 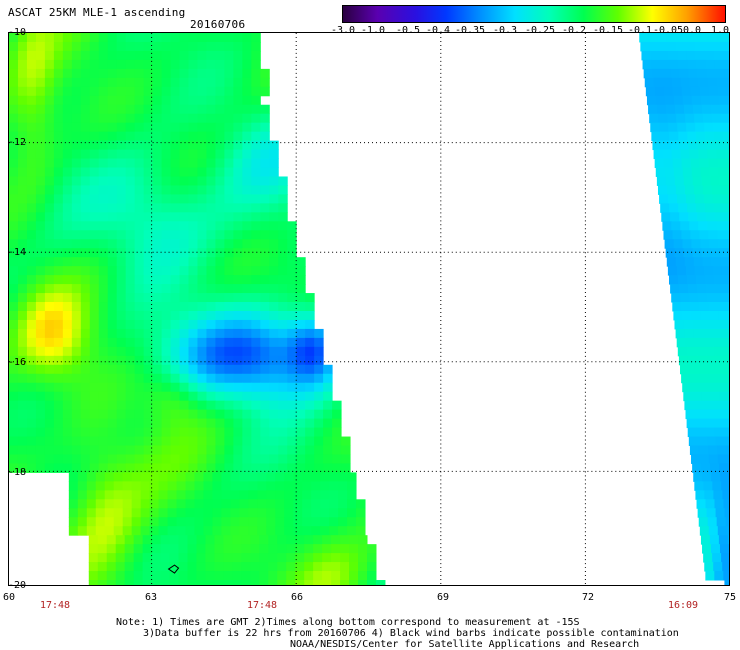 What do you see at coordinates (9, 597) in the screenshot?
I see `lon-label: 60` at bounding box center [9, 597].